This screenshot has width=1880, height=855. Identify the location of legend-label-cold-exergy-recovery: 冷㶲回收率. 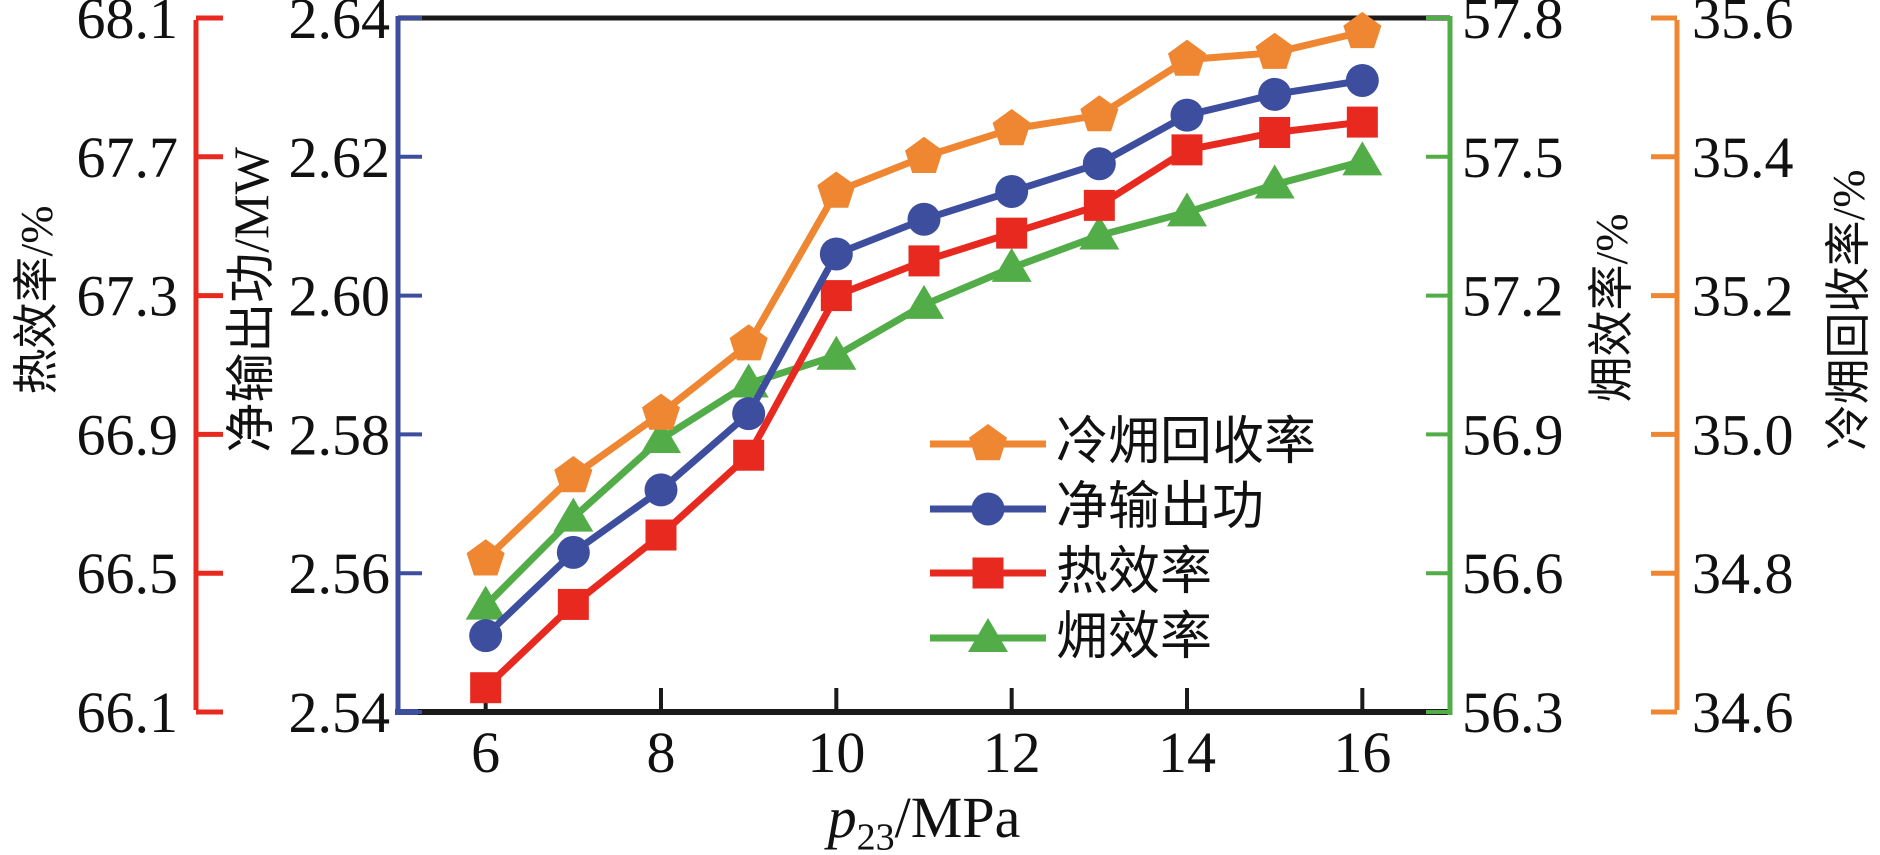
(1186, 442).